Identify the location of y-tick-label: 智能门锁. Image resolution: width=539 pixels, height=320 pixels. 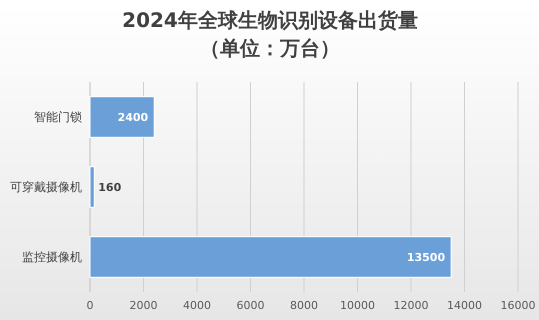
(58, 117).